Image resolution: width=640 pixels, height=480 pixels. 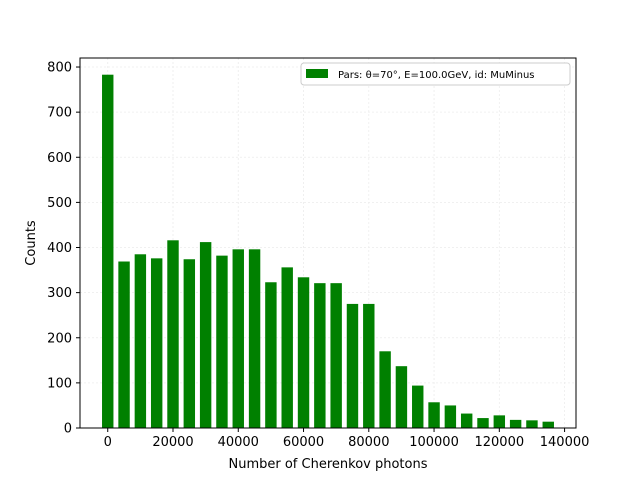 What do you see at coordinates (59, 68) in the screenshot?
I see `y-tick-label: 800` at bounding box center [59, 68].